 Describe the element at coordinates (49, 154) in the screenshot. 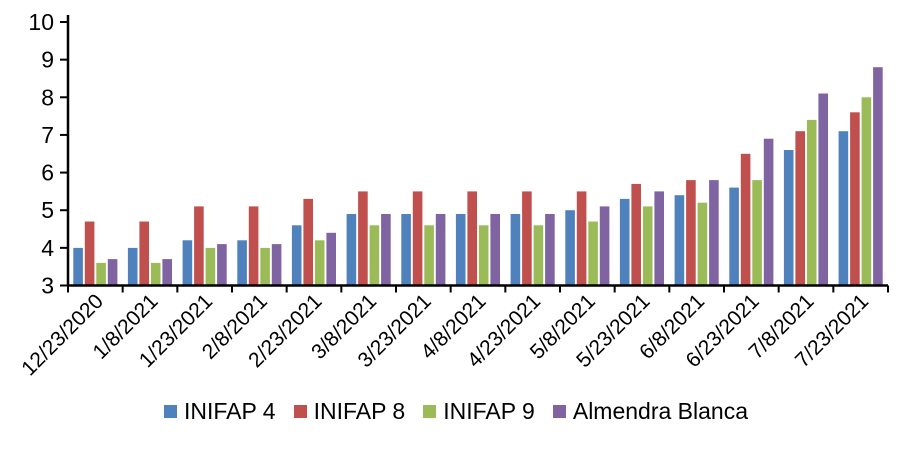

I see `y-axis: 3 4 5 6 7 8 9 10` at that location.